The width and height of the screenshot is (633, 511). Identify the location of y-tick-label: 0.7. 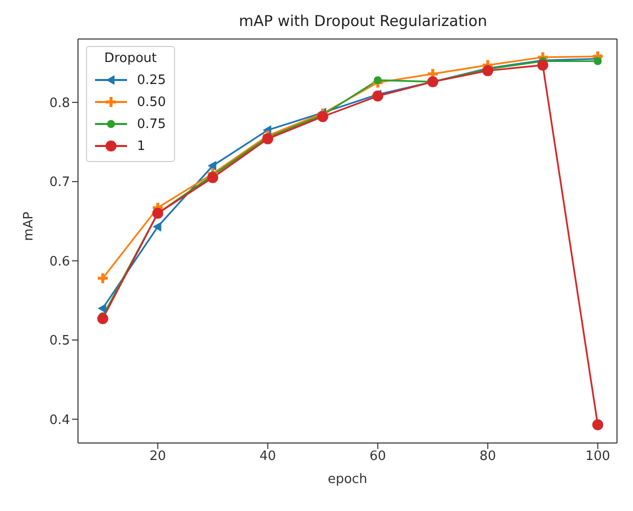
(59, 182).